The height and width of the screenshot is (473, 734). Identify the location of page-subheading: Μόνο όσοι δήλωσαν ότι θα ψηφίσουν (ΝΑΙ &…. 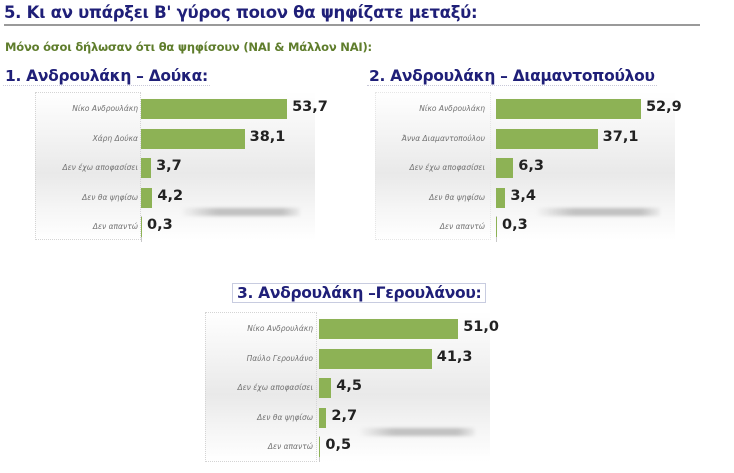
(188, 47).